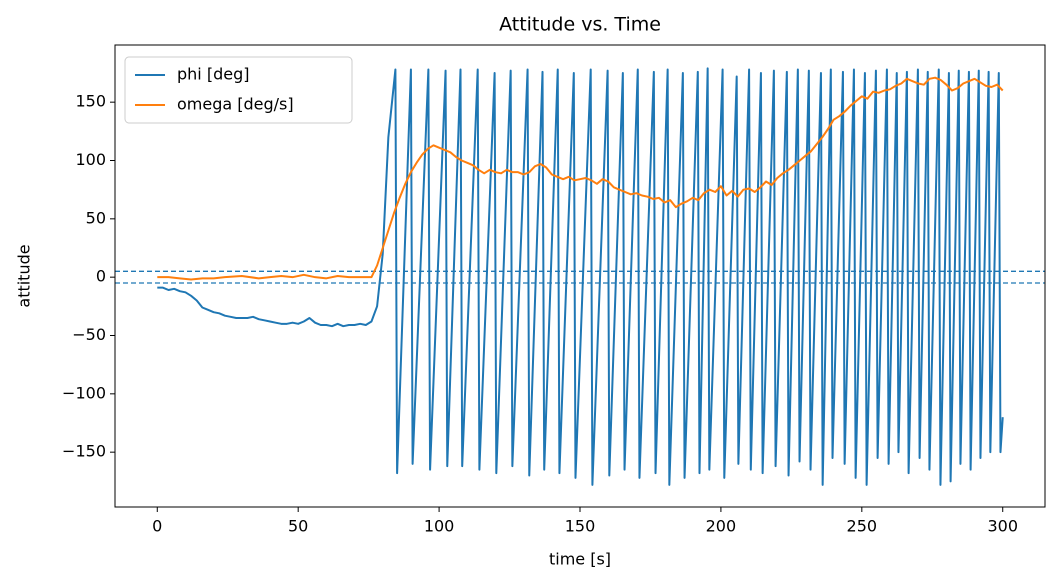 This screenshot has height=586, width=1060. Describe the element at coordinates (90, 101) in the screenshot. I see `y-tick-label: 150` at that location.